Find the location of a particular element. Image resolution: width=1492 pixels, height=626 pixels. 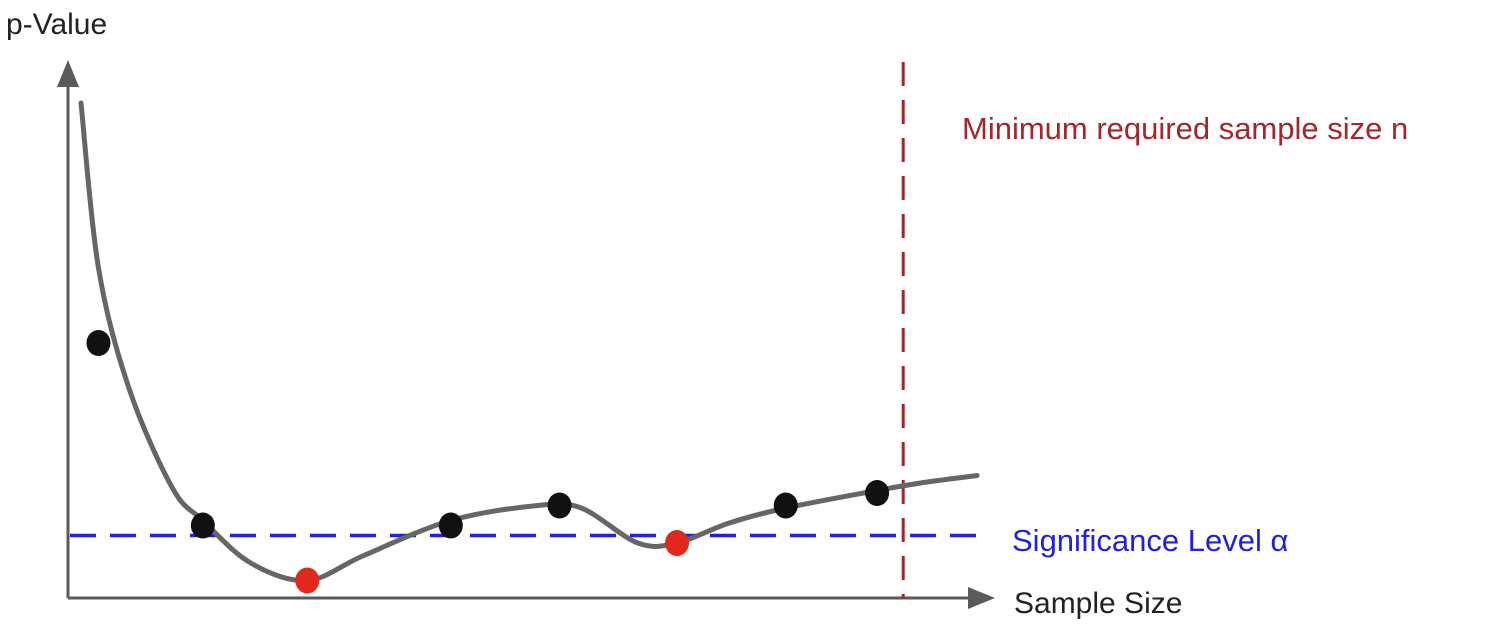

minimum-sample-size-label: Minimum required sample size n is located at coordinates (1185, 128).